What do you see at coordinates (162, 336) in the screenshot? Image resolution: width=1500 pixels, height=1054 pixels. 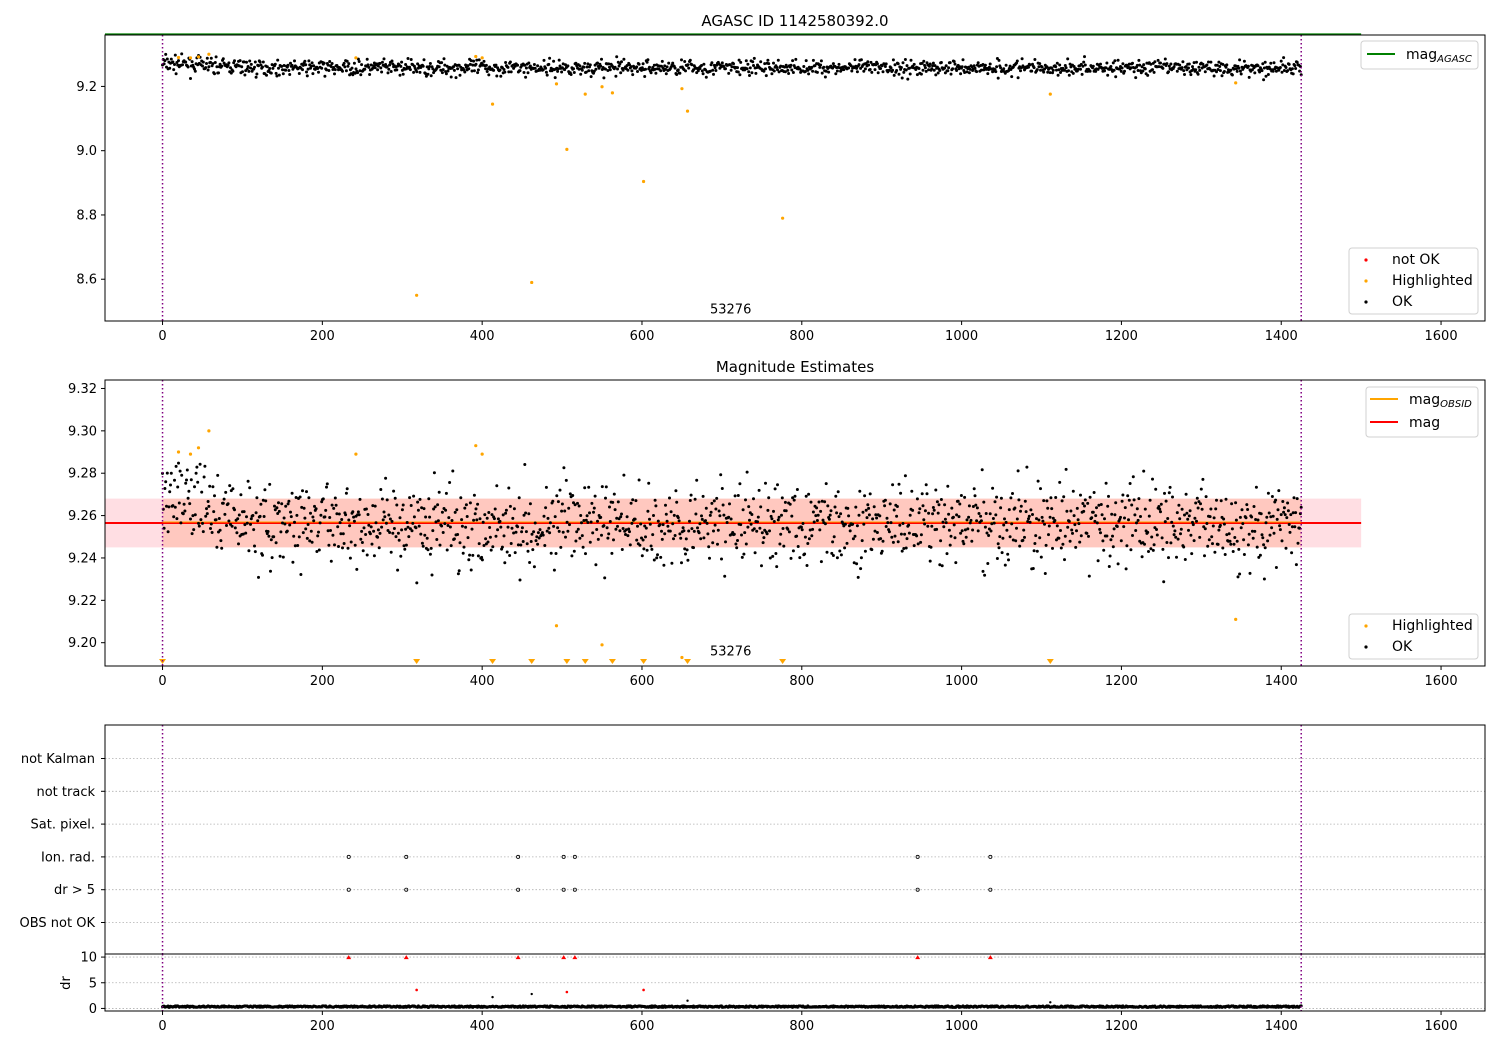 I see `x-tick-label: 0` at bounding box center [162, 336].